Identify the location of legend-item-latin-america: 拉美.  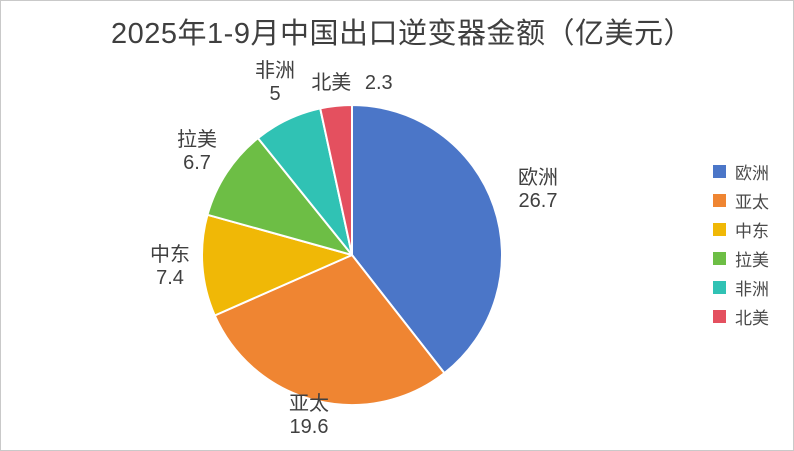
(741, 259).